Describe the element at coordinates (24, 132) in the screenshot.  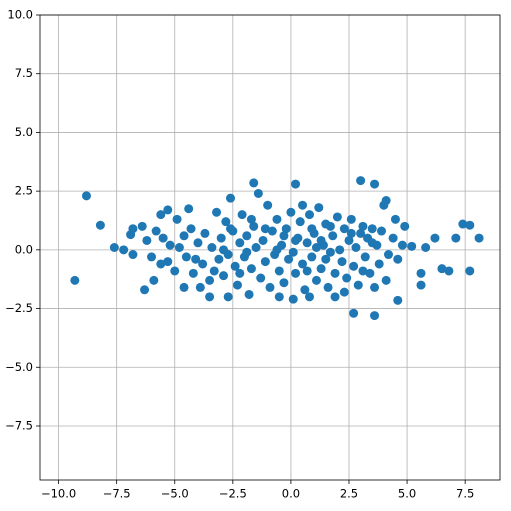
I see `y-tick-label: 5.0` at that location.